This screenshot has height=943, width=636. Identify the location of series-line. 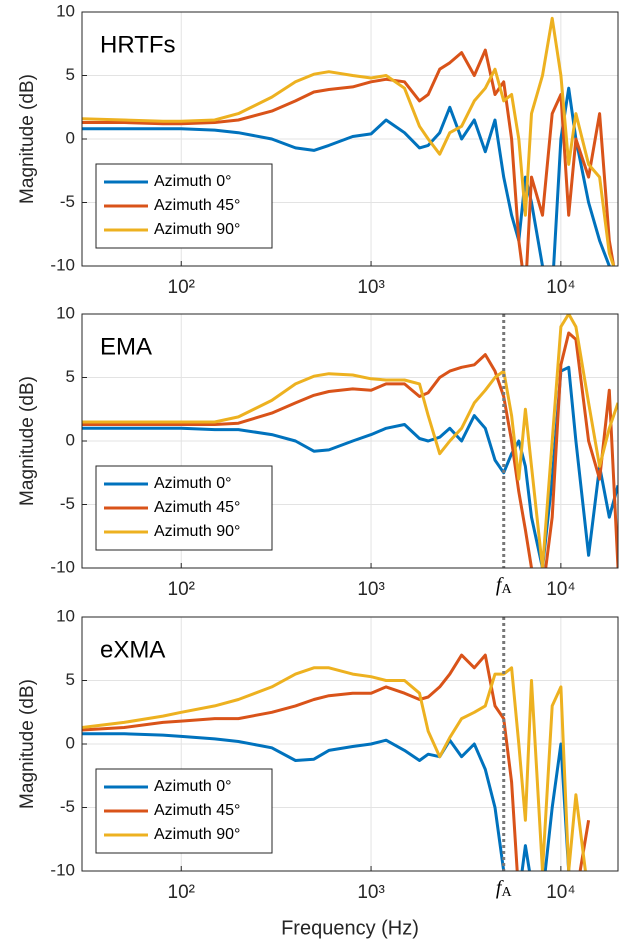
(326, 801).